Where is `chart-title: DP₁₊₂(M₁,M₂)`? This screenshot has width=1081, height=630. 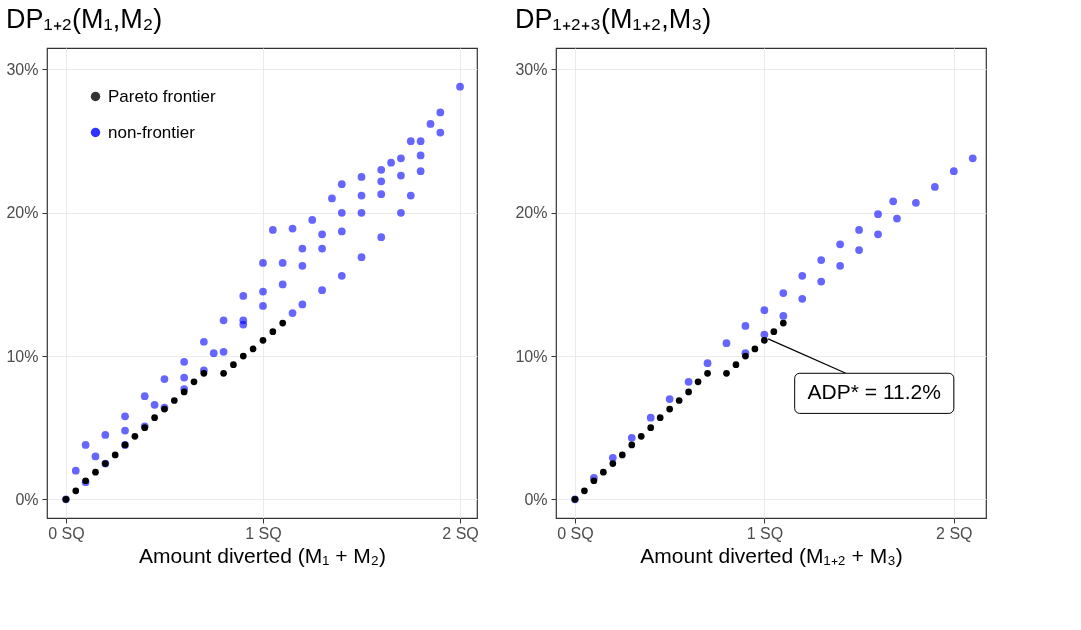 chart-title: DP₁₊₂(M₁,M₂) is located at coordinates (84, 19).